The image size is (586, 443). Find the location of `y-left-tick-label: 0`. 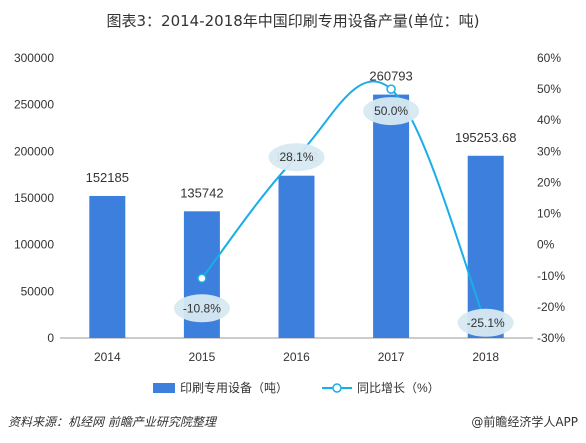

y-left-tick-label: 0 is located at coordinates (50, 338).